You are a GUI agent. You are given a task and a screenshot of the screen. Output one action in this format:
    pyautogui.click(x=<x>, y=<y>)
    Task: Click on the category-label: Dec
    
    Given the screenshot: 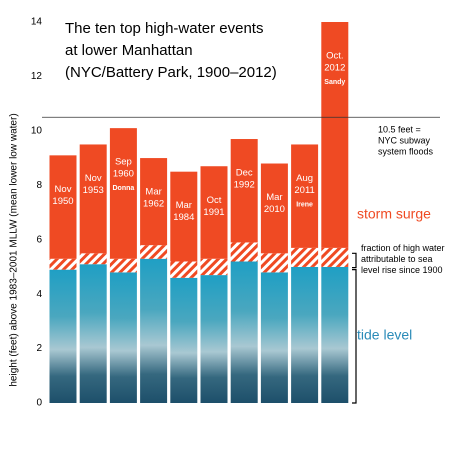 What is the action you would take?
    pyautogui.click(x=244, y=173)
    